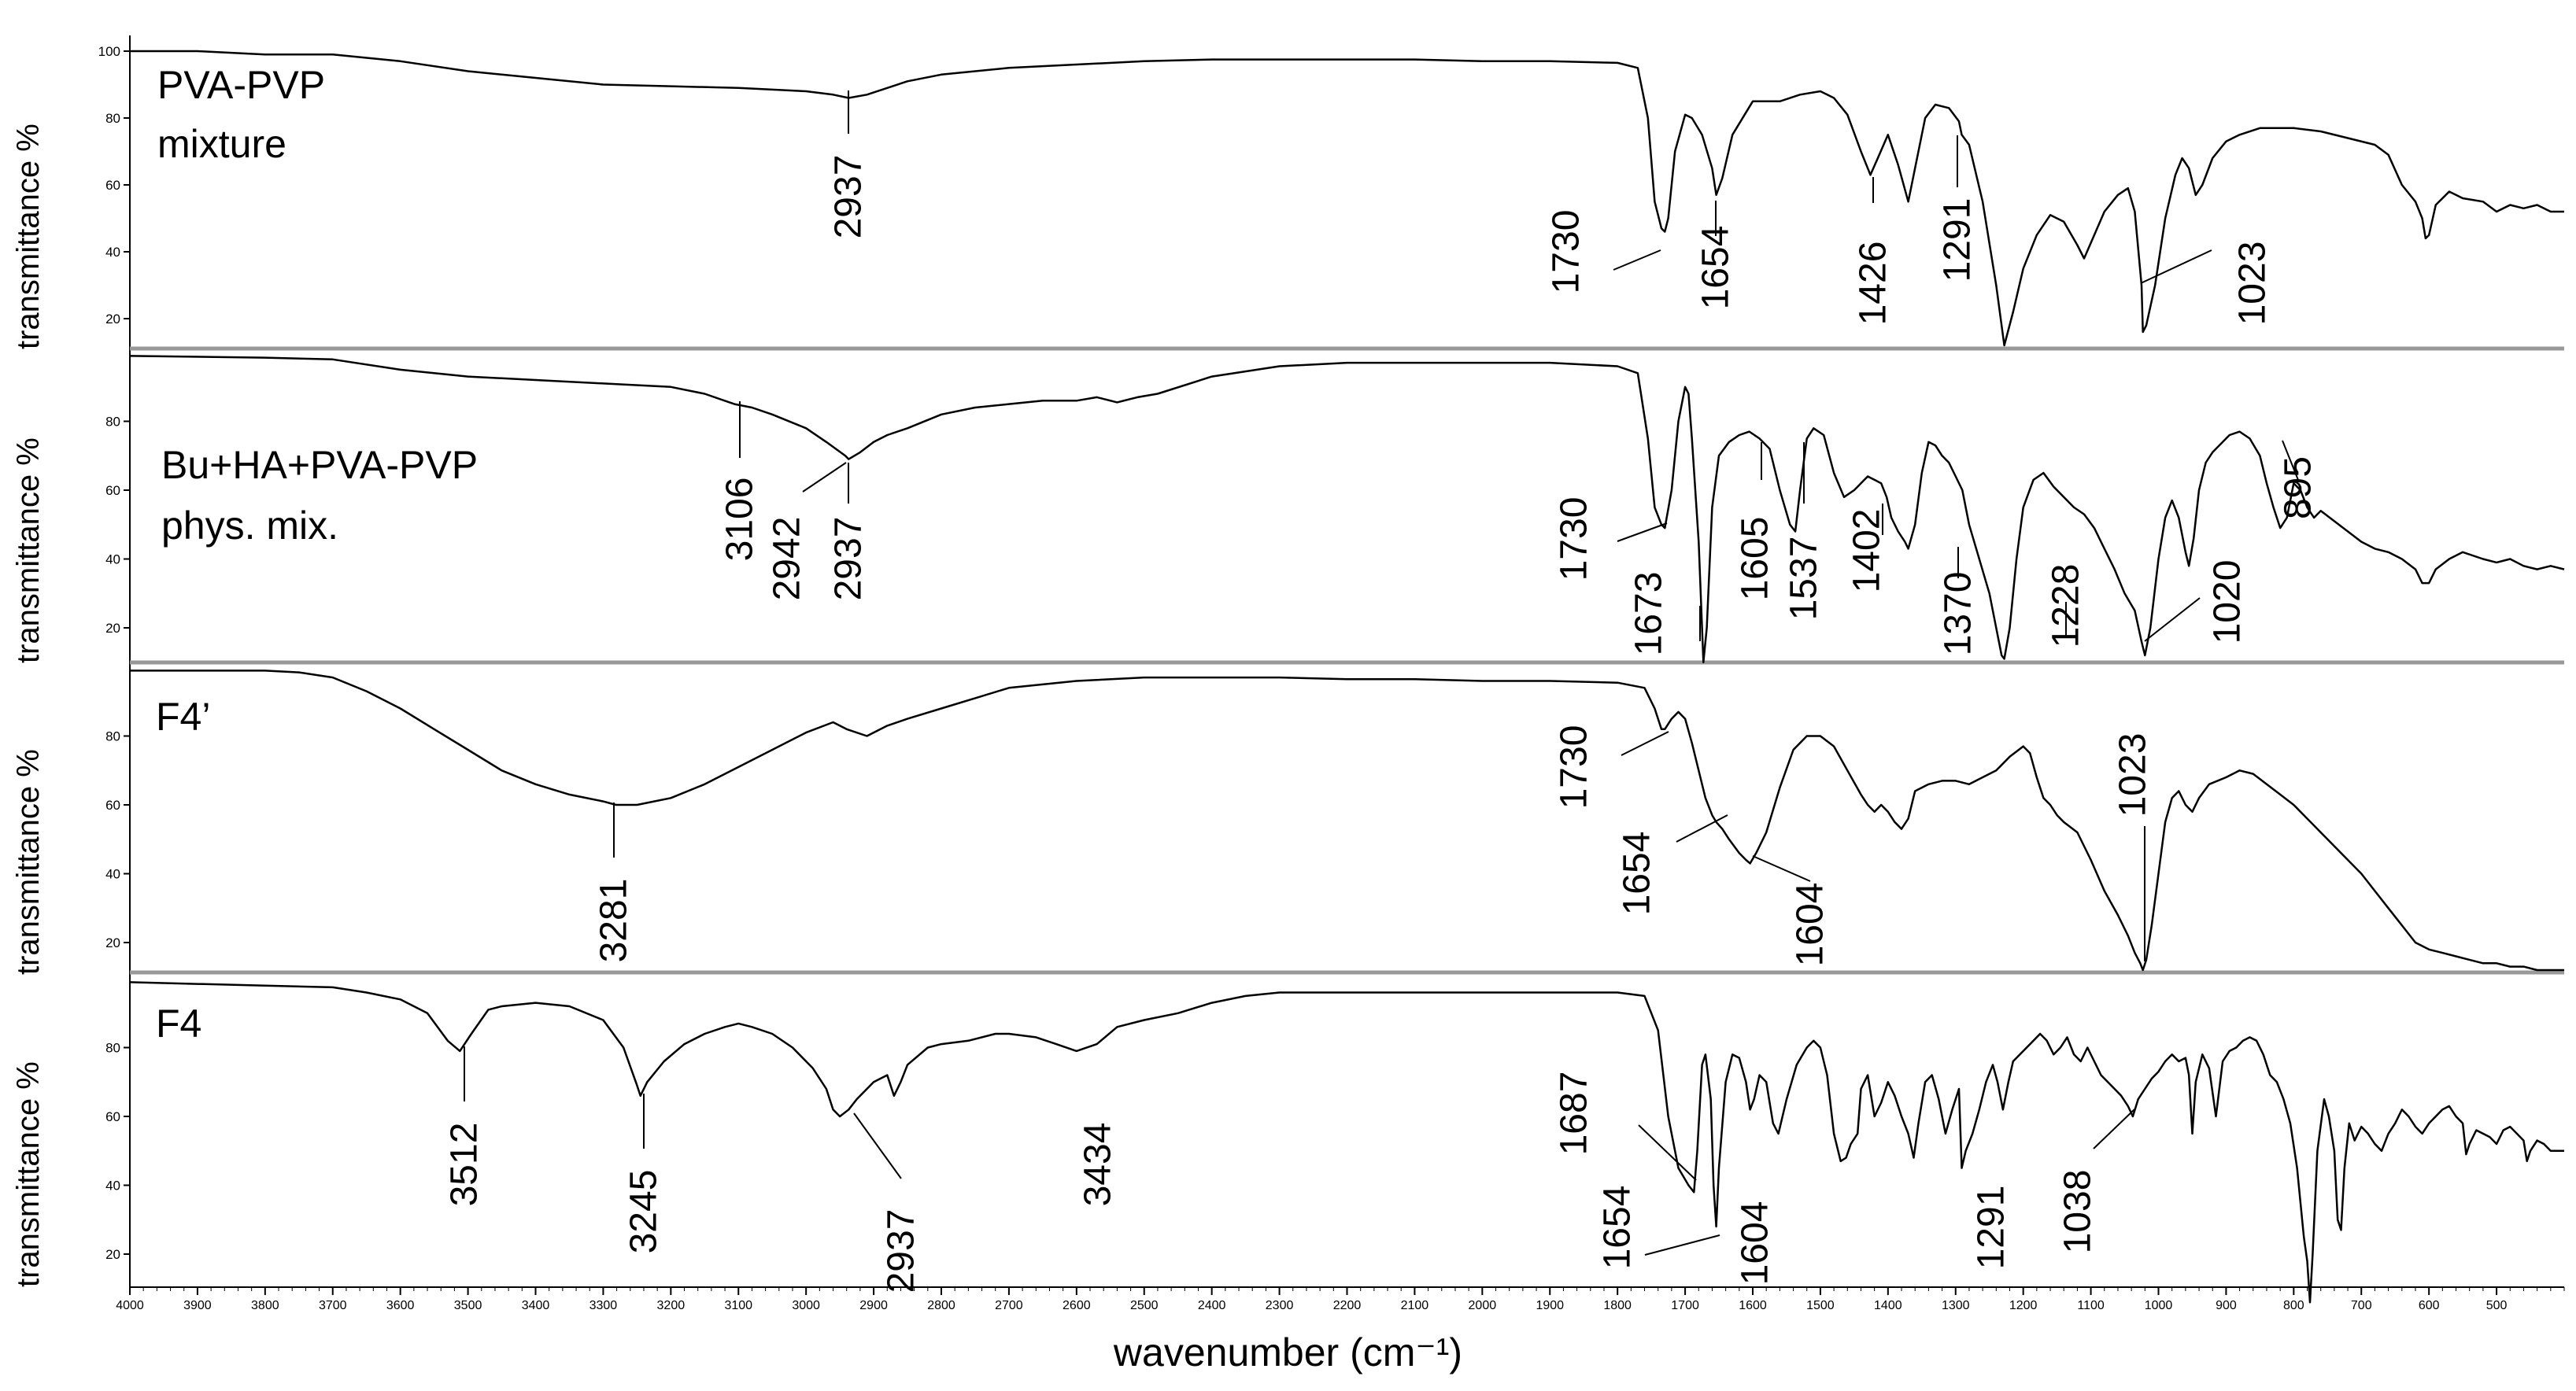 The width and height of the screenshot is (2576, 1391). I want to click on panel-name: PVA-PVP, so click(241, 85).